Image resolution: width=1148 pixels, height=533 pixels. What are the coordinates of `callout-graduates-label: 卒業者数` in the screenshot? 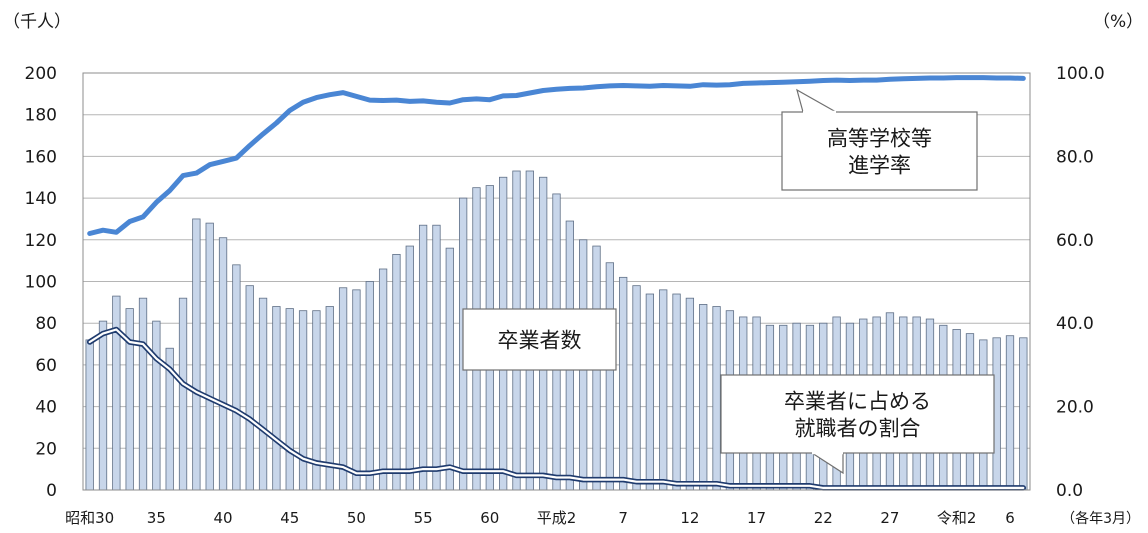 It's located at (540, 341).